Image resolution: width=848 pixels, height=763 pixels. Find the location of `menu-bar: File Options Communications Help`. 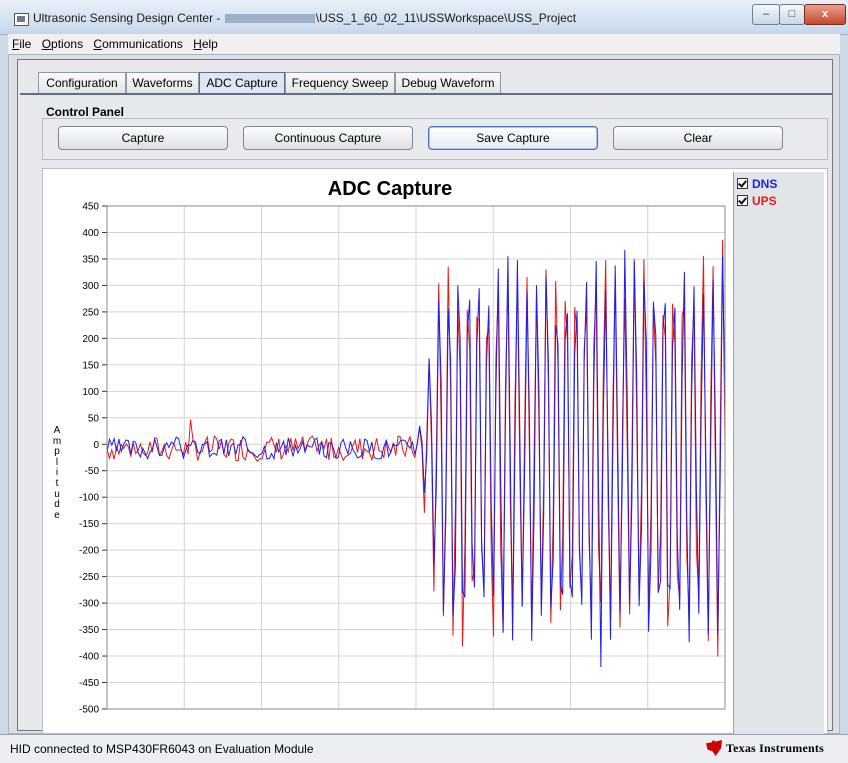

menu-bar: File Options Communications Help is located at coordinates (424, 44).